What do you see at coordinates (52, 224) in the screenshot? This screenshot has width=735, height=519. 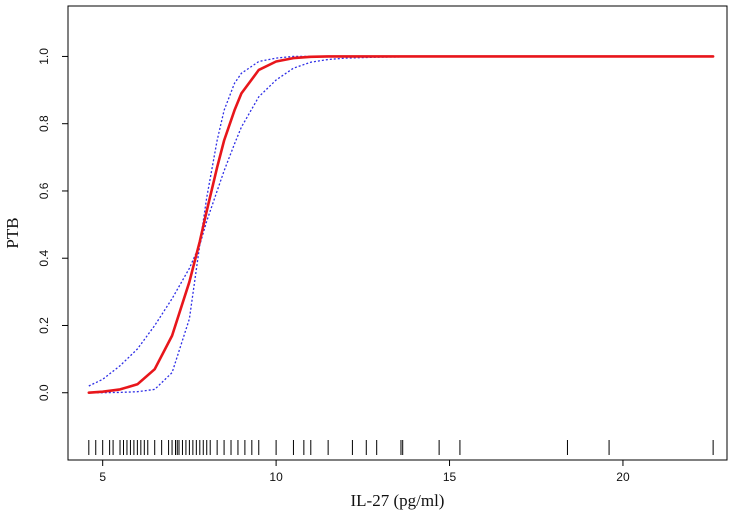 I see `y-axis: 0.0 0.2 0.4 0.6 0.8 1.0` at bounding box center [52, 224].